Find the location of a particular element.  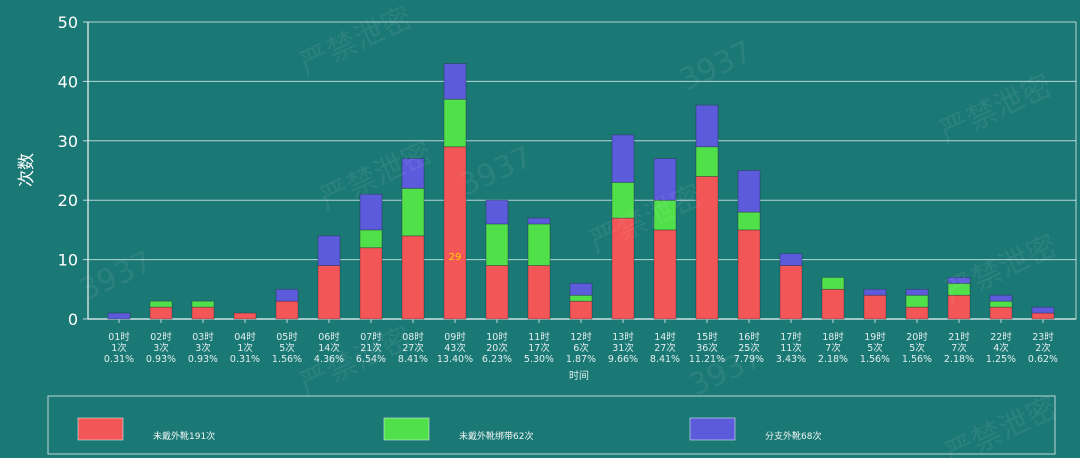

annotation-layer: 29 is located at coordinates (455, 257).